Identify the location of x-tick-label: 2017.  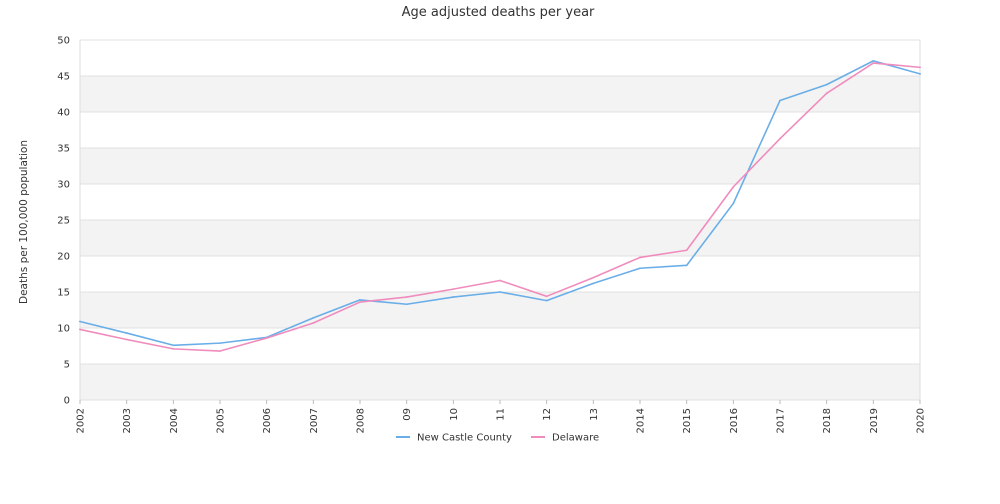
(781, 420).